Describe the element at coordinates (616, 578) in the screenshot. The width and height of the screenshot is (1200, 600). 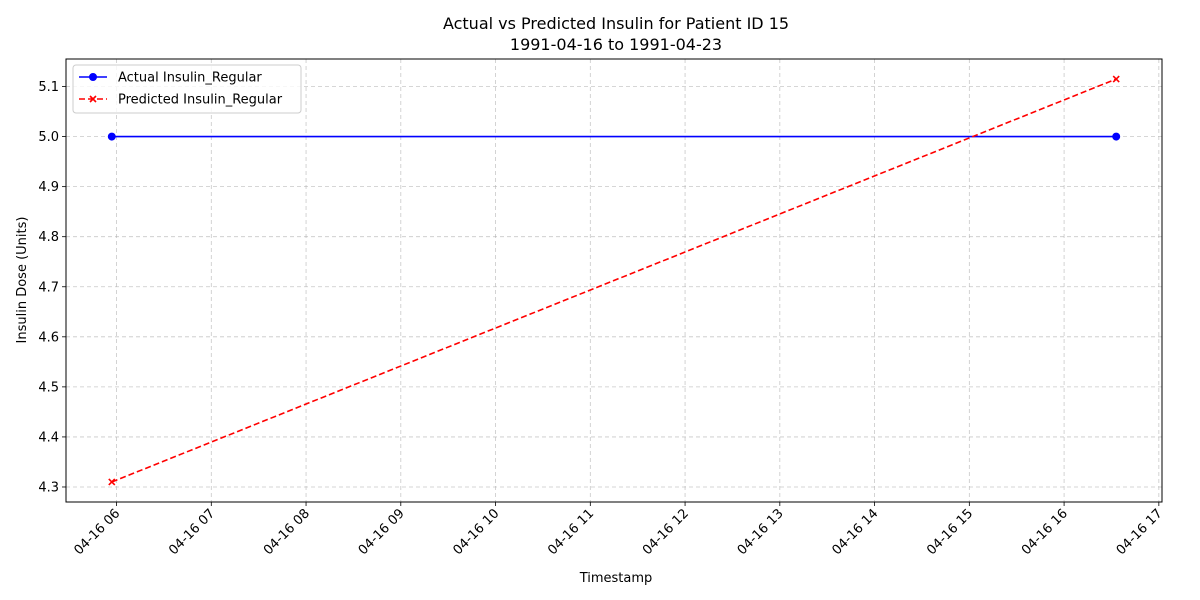
I see `x-axis-label: Timestamp` at that location.